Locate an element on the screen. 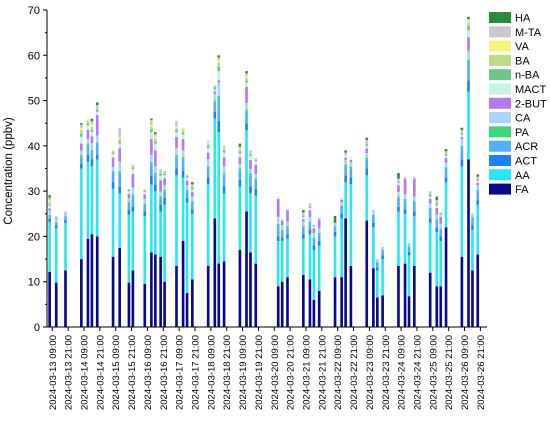  legend-label-2-but: 2-BUT is located at coordinates (531, 104).